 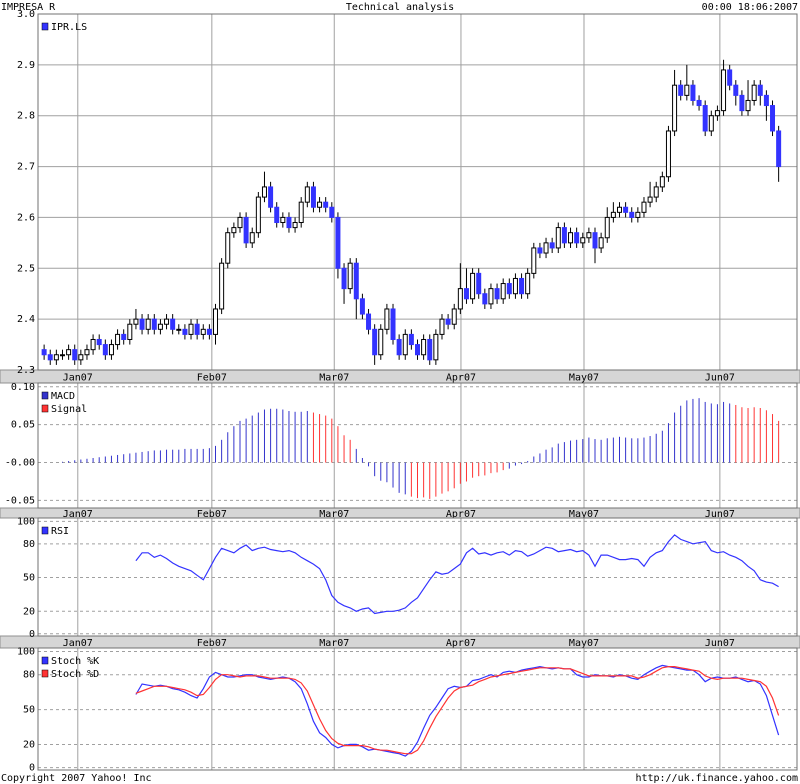 What do you see at coordinates (716, 778) in the screenshot?
I see `footer-url: http://uk.finance.yahoo.com` at bounding box center [716, 778].